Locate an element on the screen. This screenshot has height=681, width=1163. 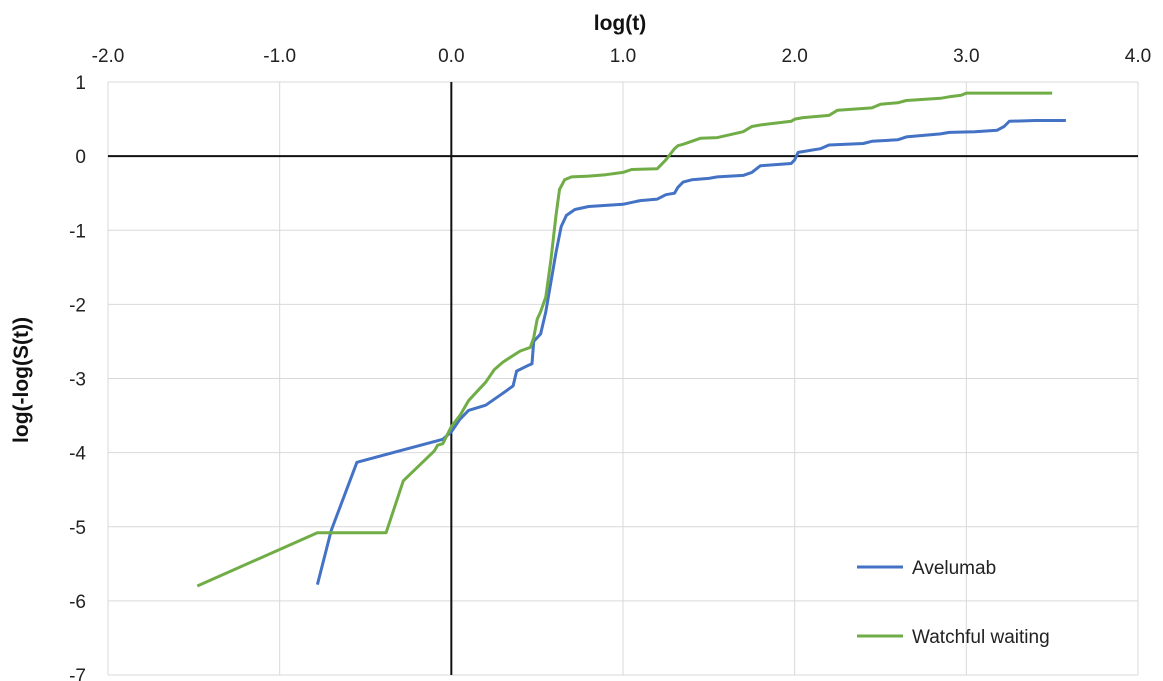
y-tick-label: -2 is located at coordinates (77, 305).